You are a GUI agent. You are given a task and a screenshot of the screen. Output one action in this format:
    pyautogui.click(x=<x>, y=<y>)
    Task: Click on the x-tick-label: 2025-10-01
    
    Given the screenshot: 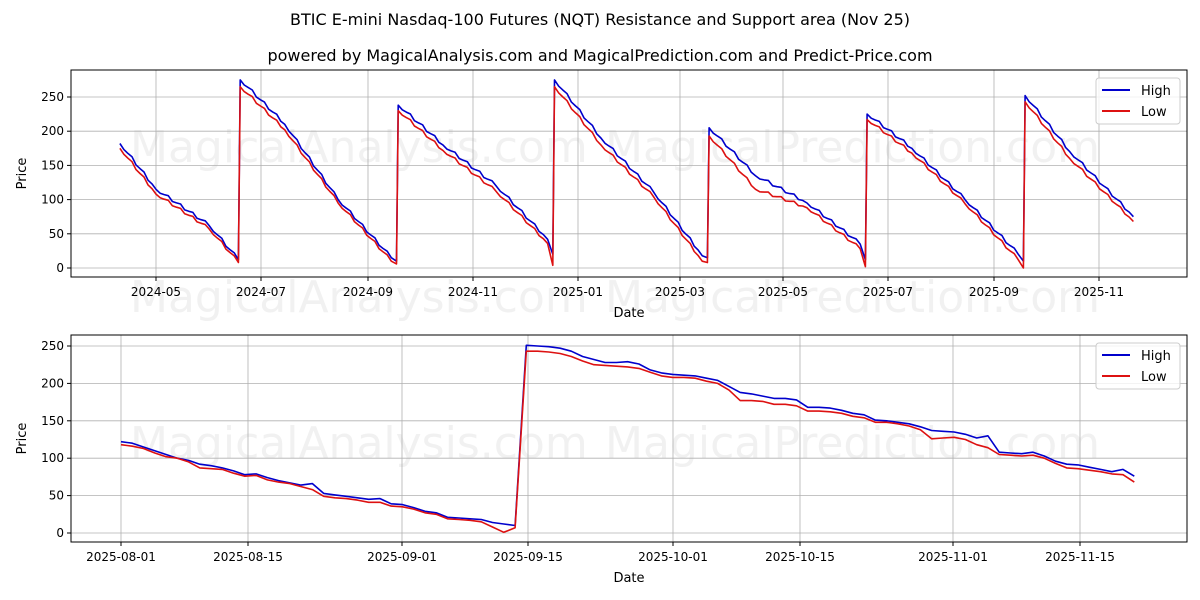 What is the action you would take?
    pyautogui.click(x=673, y=557)
    